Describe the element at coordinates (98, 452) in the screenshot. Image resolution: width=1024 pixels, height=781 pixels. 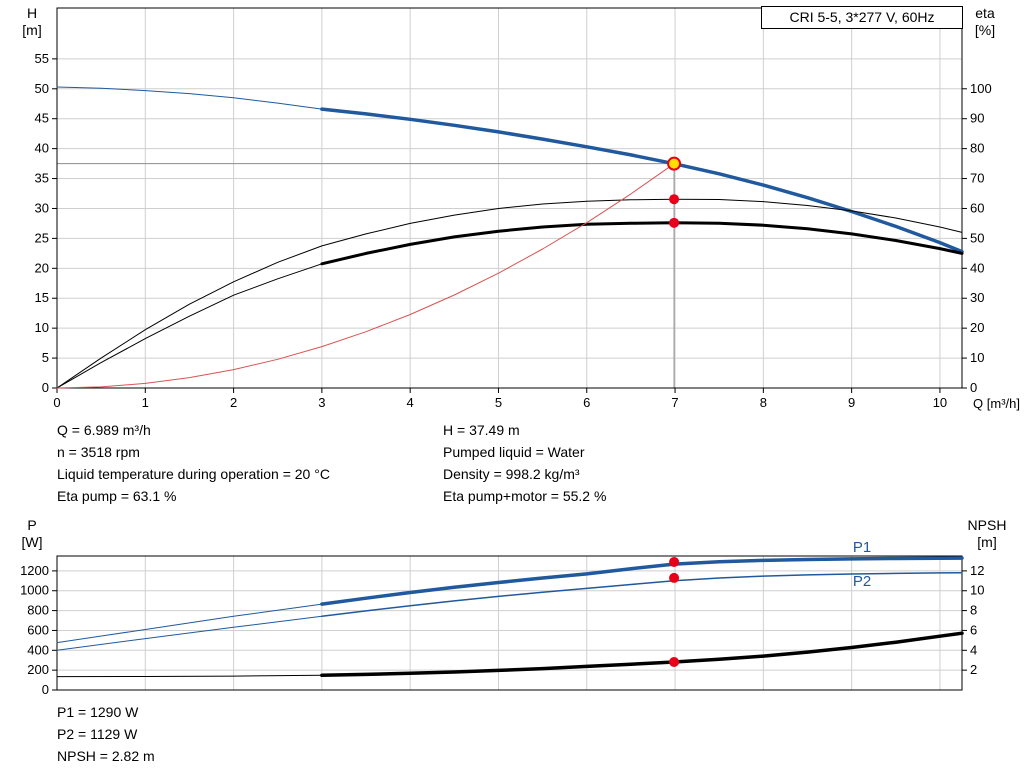
I see `result-speed: n = 3518 rpm` at that location.